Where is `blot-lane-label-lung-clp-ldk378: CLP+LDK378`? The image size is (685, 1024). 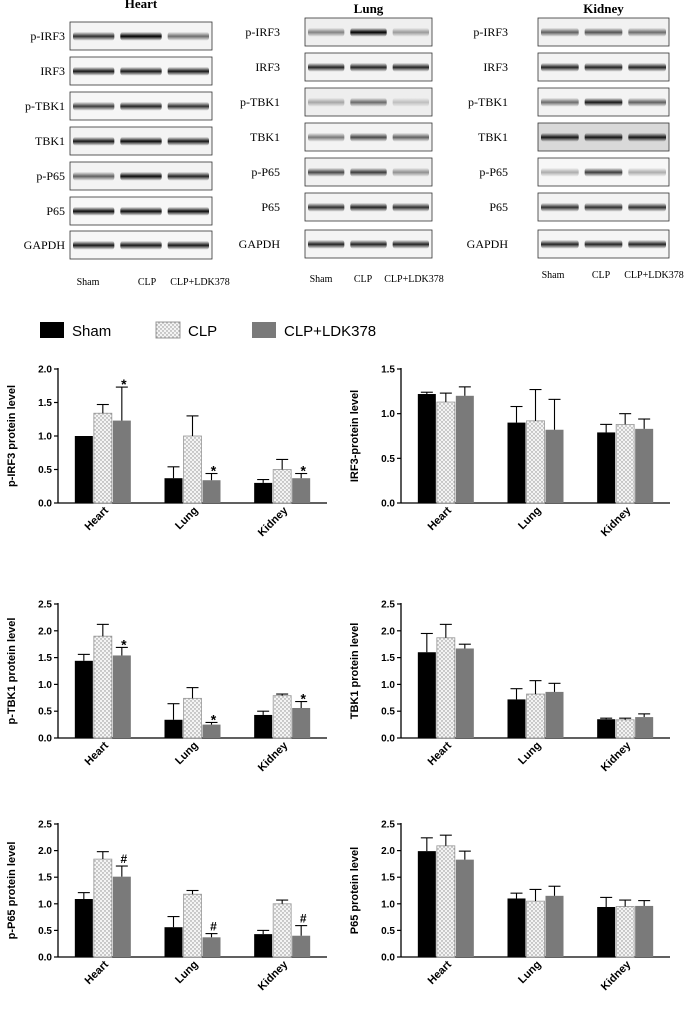 blot-lane-label-lung-clp-ldk378: CLP+LDK378 is located at coordinates (414, 279).